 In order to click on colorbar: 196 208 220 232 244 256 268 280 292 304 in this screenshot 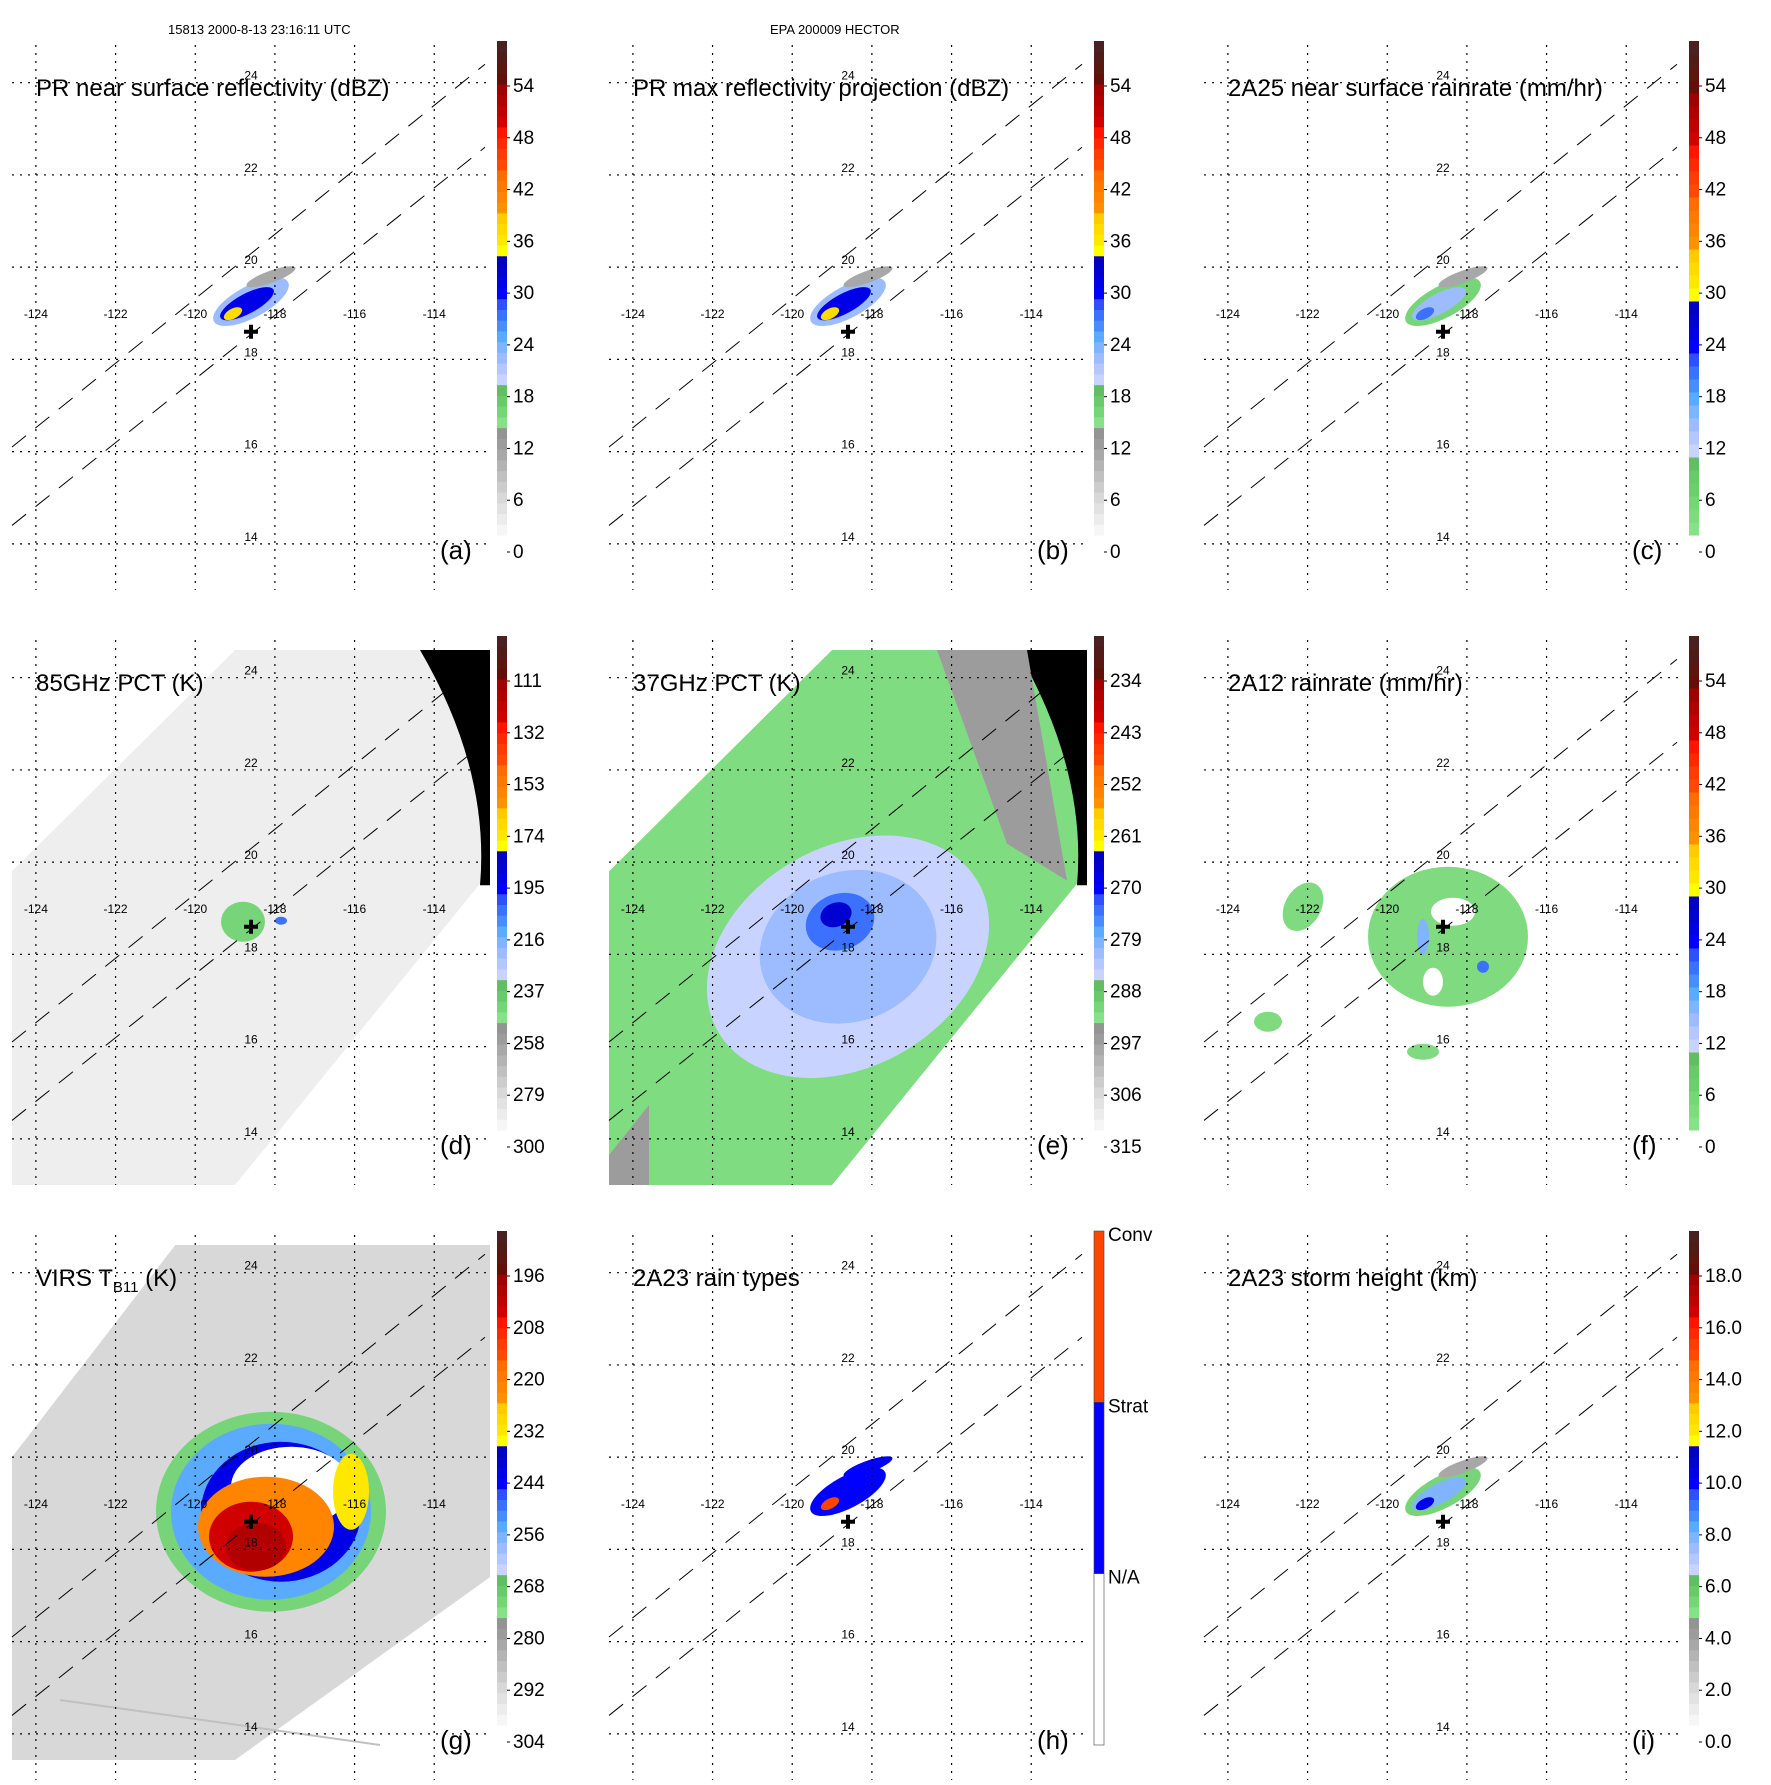, I will do `click(521, 1492)`.